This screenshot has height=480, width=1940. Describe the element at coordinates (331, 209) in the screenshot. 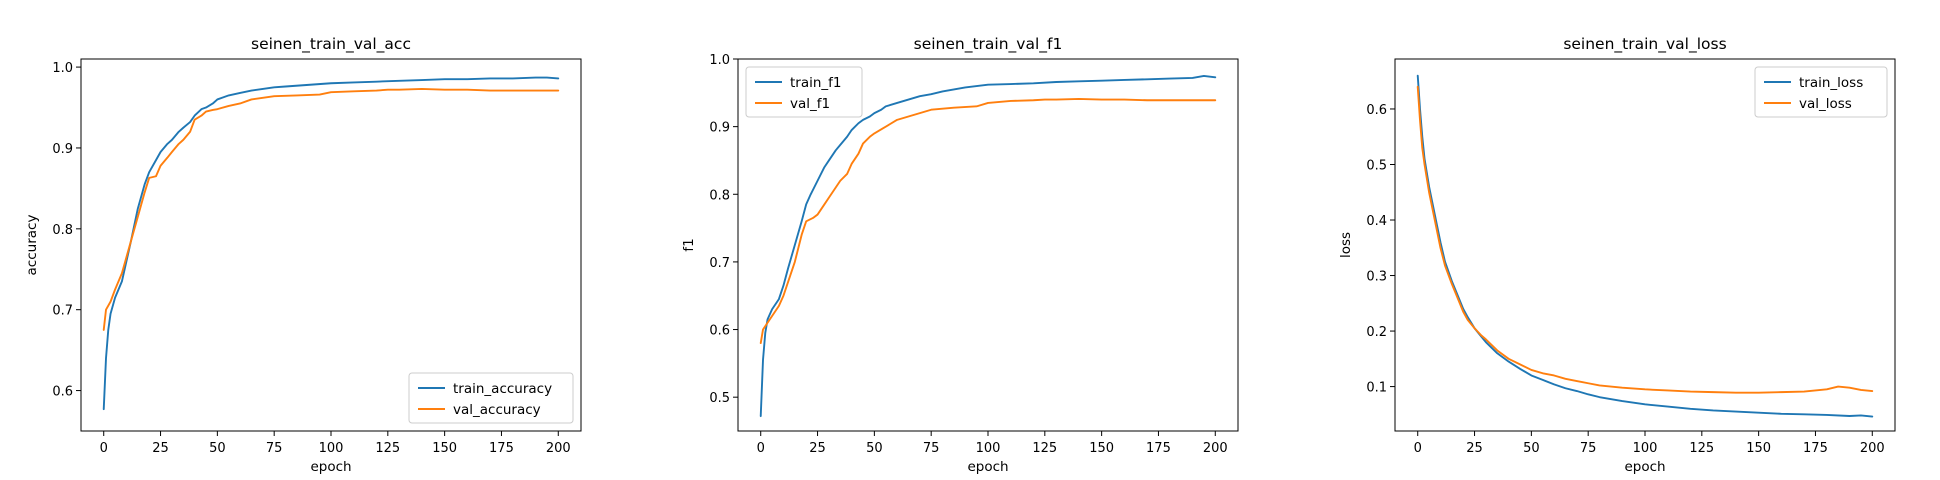

I see `series-line-val_accuracy` at that location.